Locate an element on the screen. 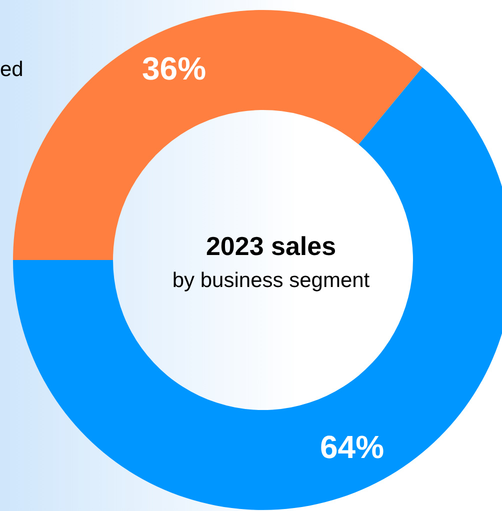  data-label: 36% is located at coordinates (174, 68).